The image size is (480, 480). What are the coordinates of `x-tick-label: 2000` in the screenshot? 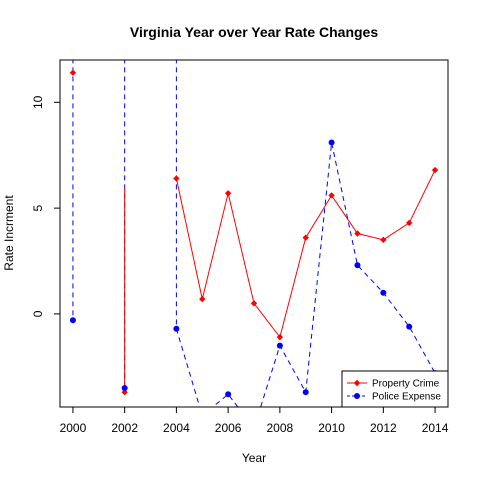 It's located at (73, 428).